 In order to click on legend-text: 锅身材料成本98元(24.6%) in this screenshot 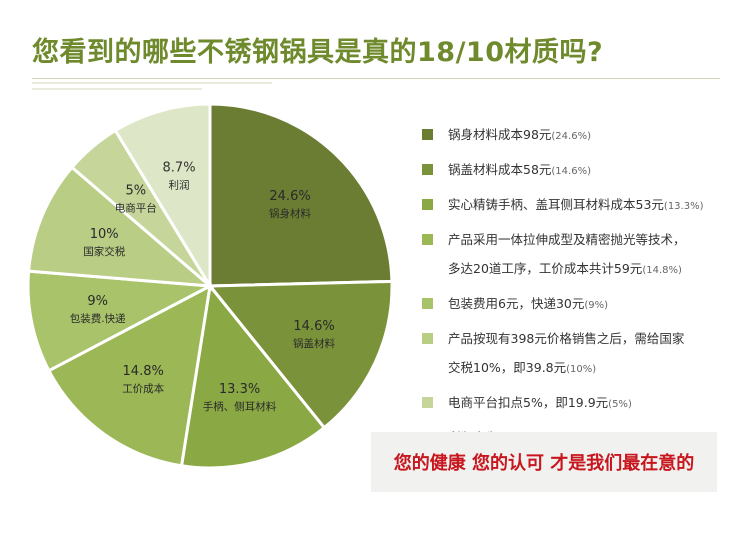, I will do `click(519, 134)`.